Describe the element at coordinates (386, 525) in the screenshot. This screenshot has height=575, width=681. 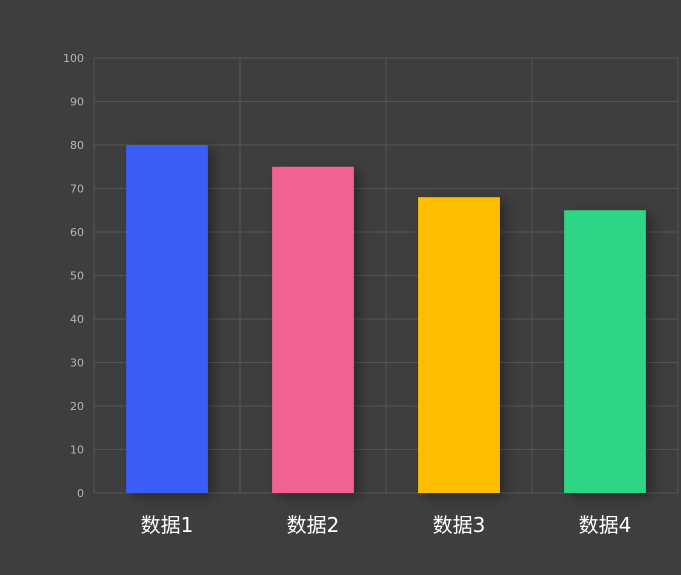
I see `x-axis: 数据1 数据2 数据3 数据4` at that location.